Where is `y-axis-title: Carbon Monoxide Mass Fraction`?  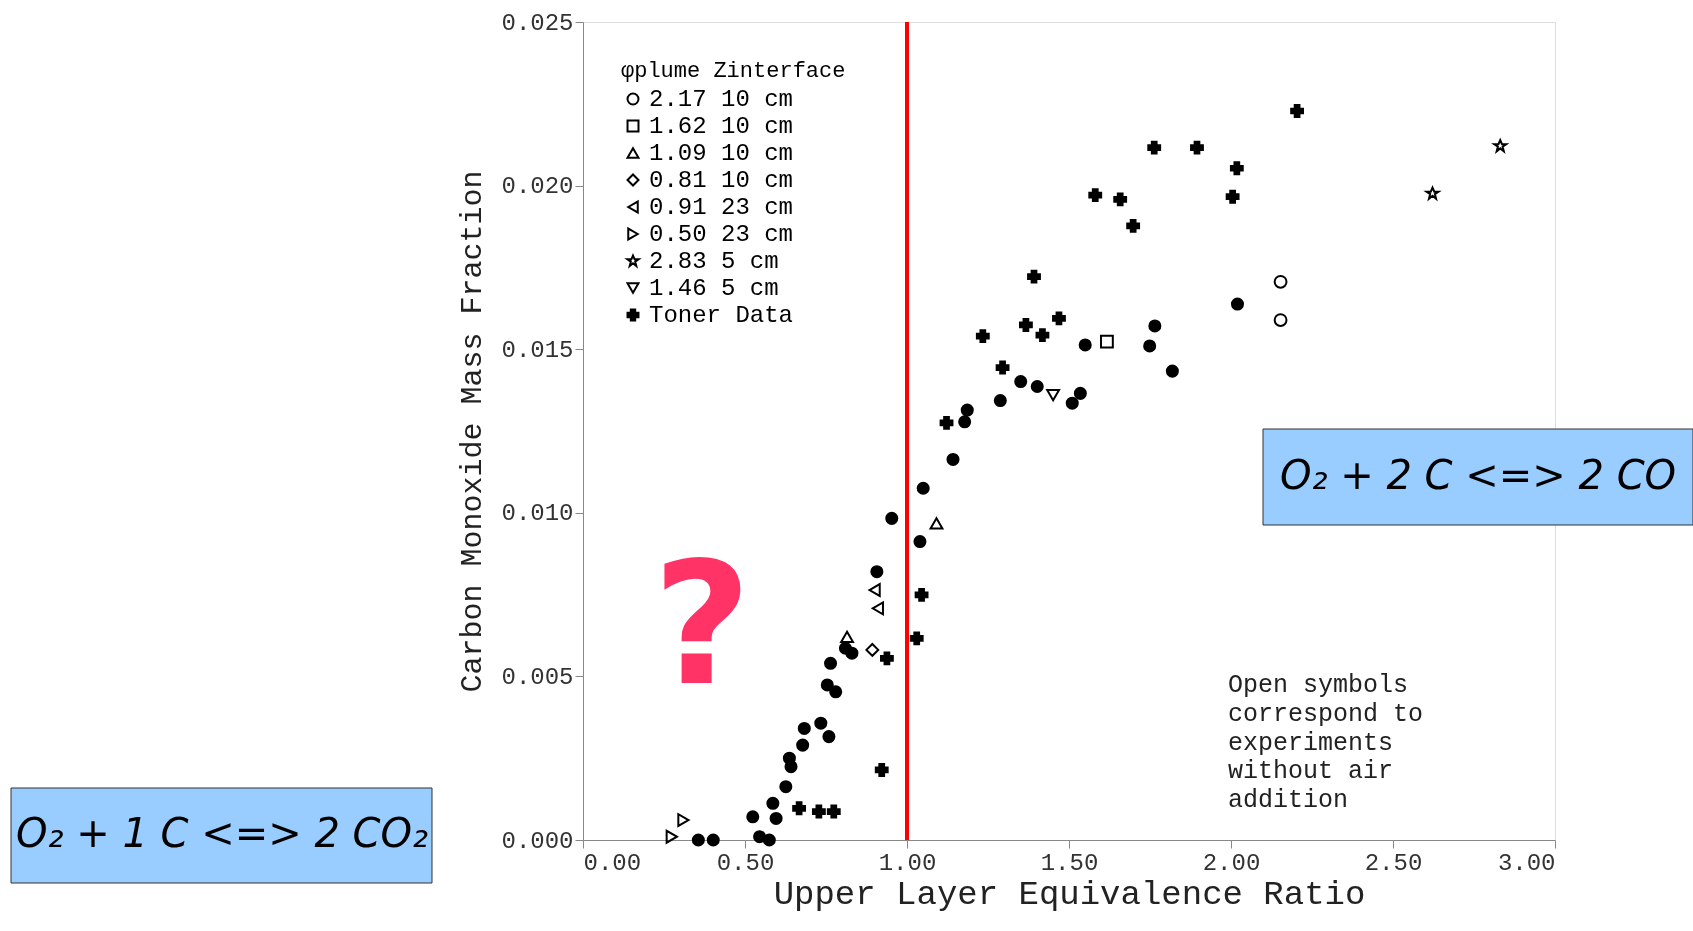
y-axis-title: Carbon Monoxide Mass Fraction is located at coordinates (473, 431).